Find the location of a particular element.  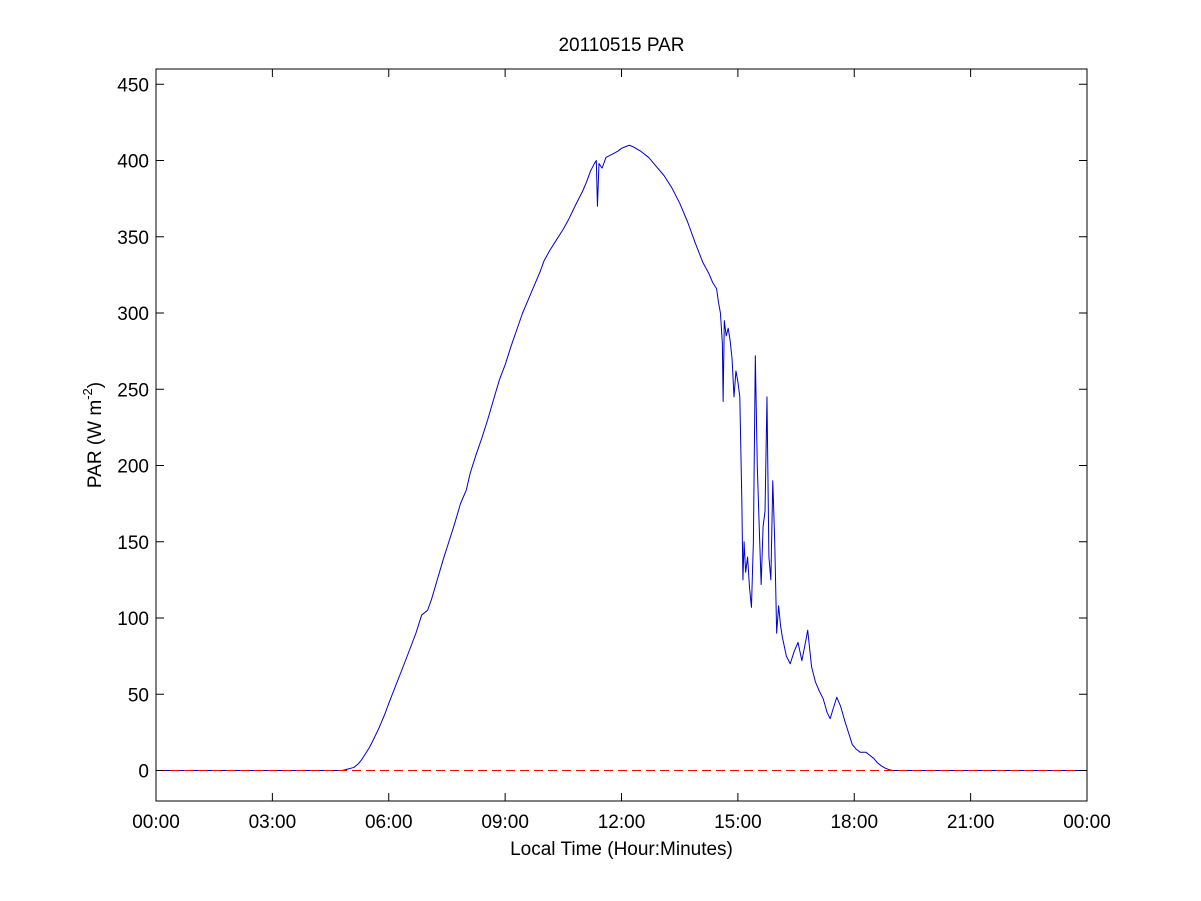

y-tick-label: 450 is located at coordinates (133, 85).